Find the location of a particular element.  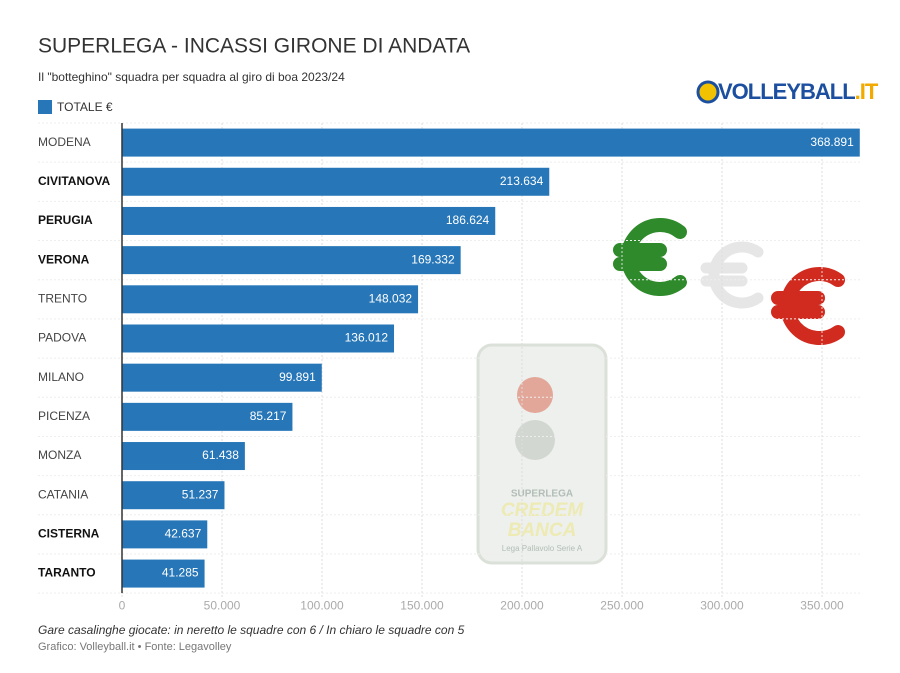

watermark-text: BANCA is located at coordinates (542, 530).